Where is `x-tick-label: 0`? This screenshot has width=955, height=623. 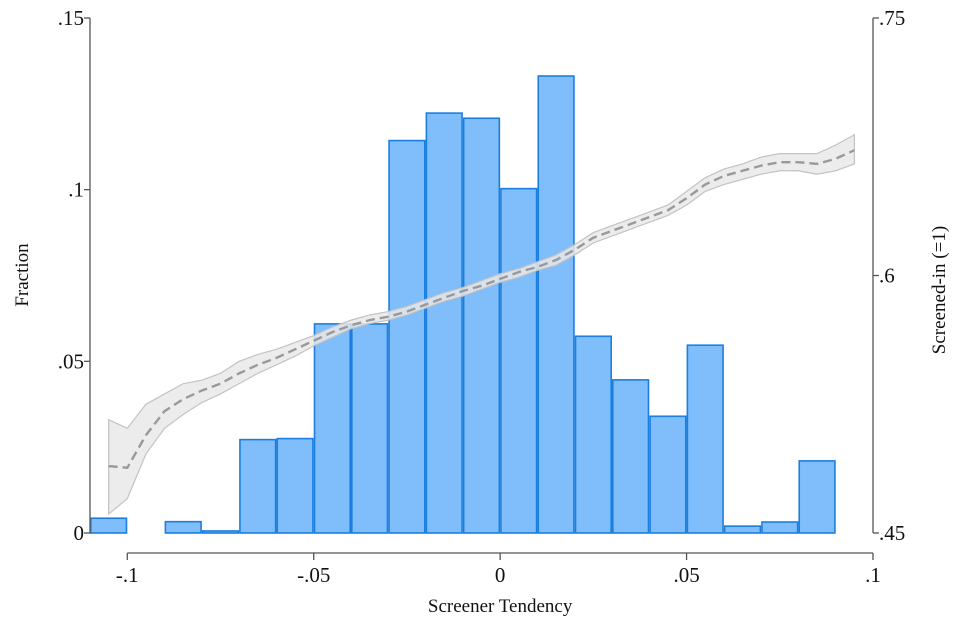
x-tick-label: 0 is located at coordinates (500, 575).